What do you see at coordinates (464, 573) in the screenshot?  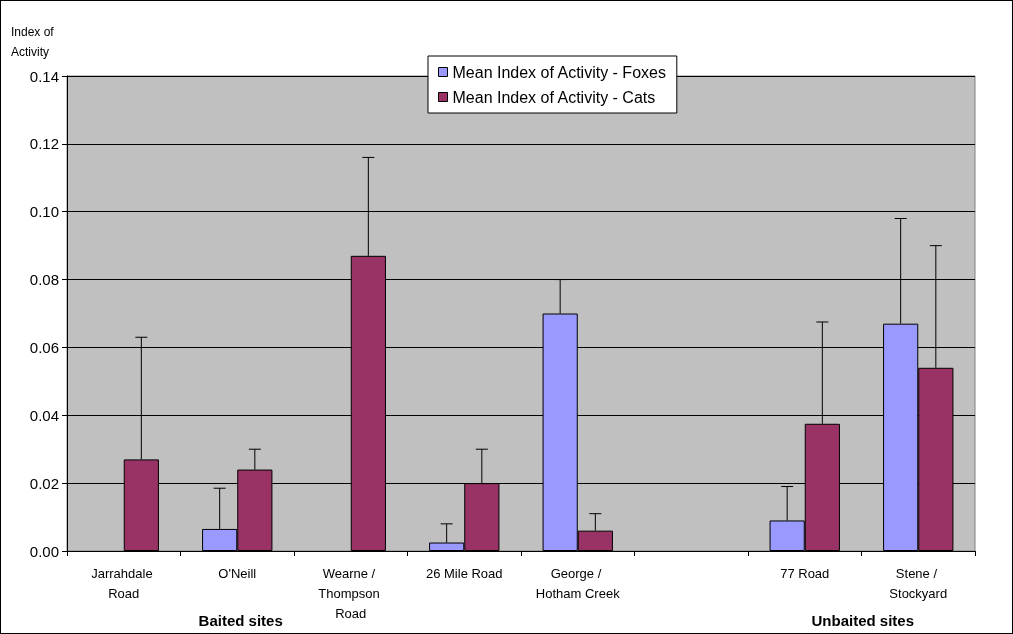 I see `x-tick-label: 26 Mile Road` at bounding box center [464, 573].